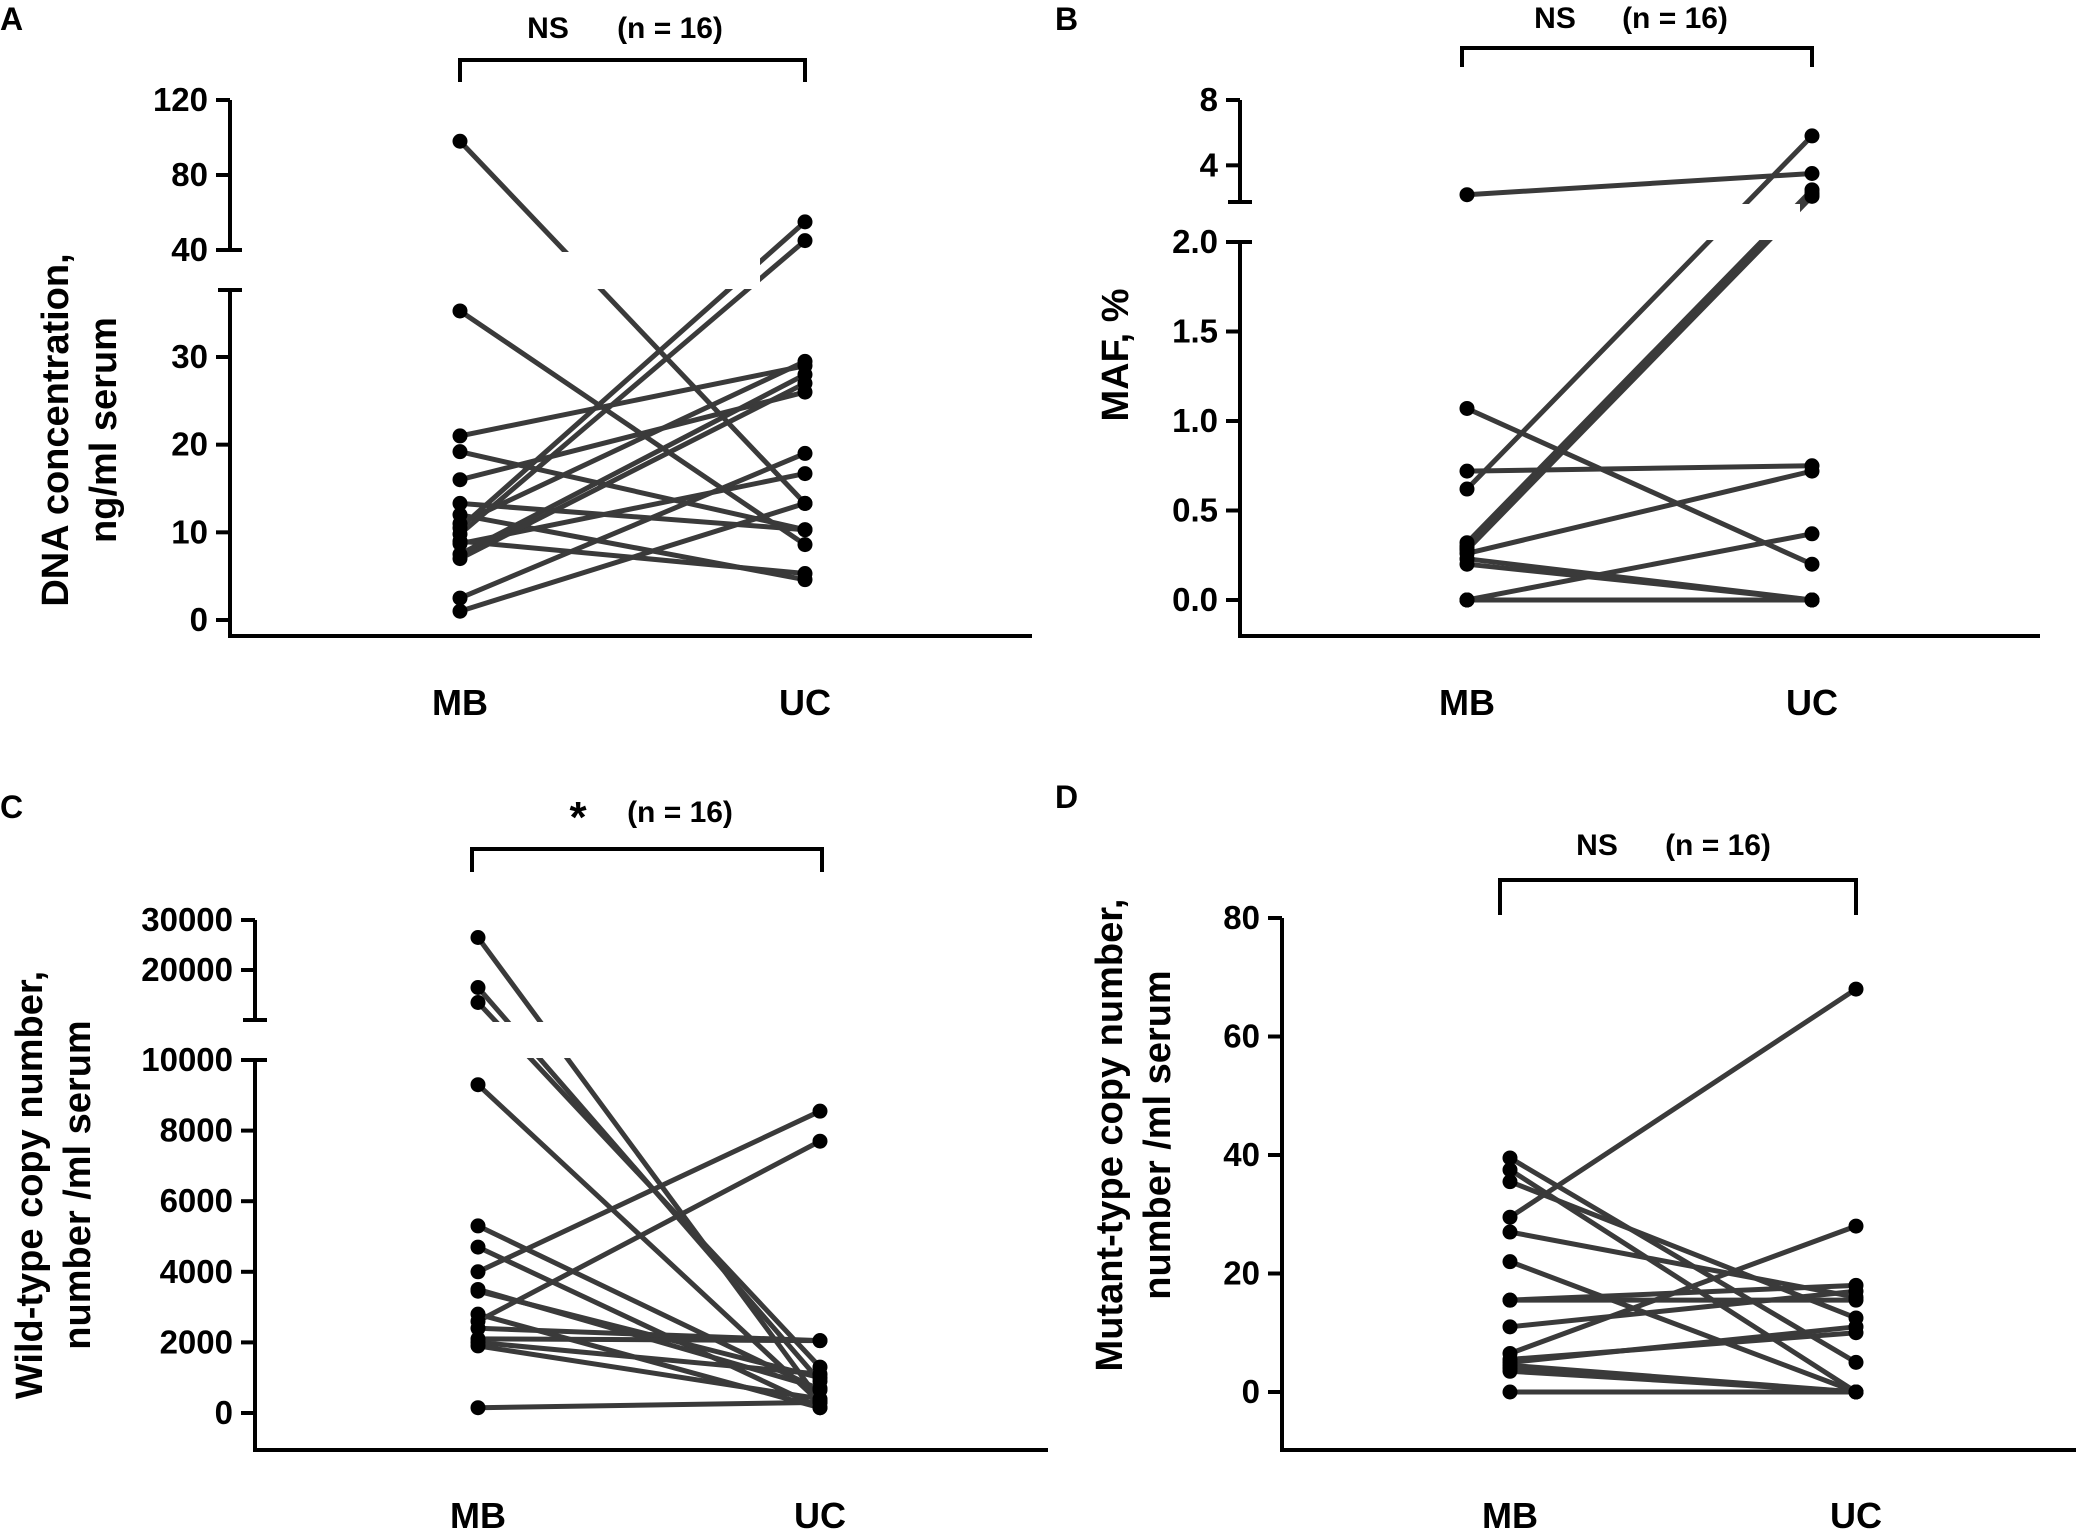 Image resolution: width=2084 pixels, height=1531 pixels. Describe the element at coordinates (460, 311) in the screenshot. I see `point-a-2-mb` at that location.